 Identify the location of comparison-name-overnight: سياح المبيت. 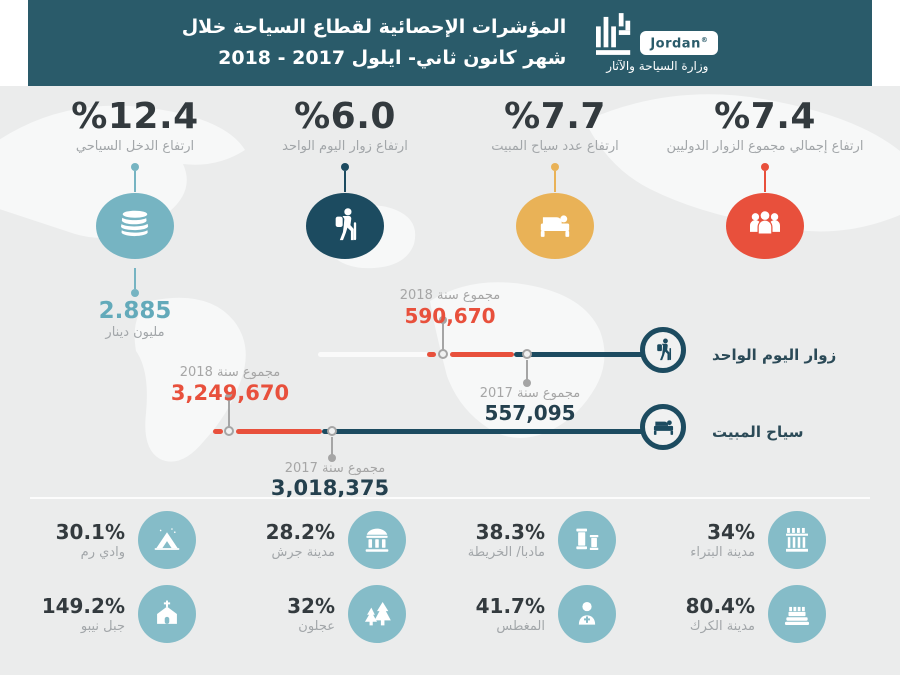
(758, 432).